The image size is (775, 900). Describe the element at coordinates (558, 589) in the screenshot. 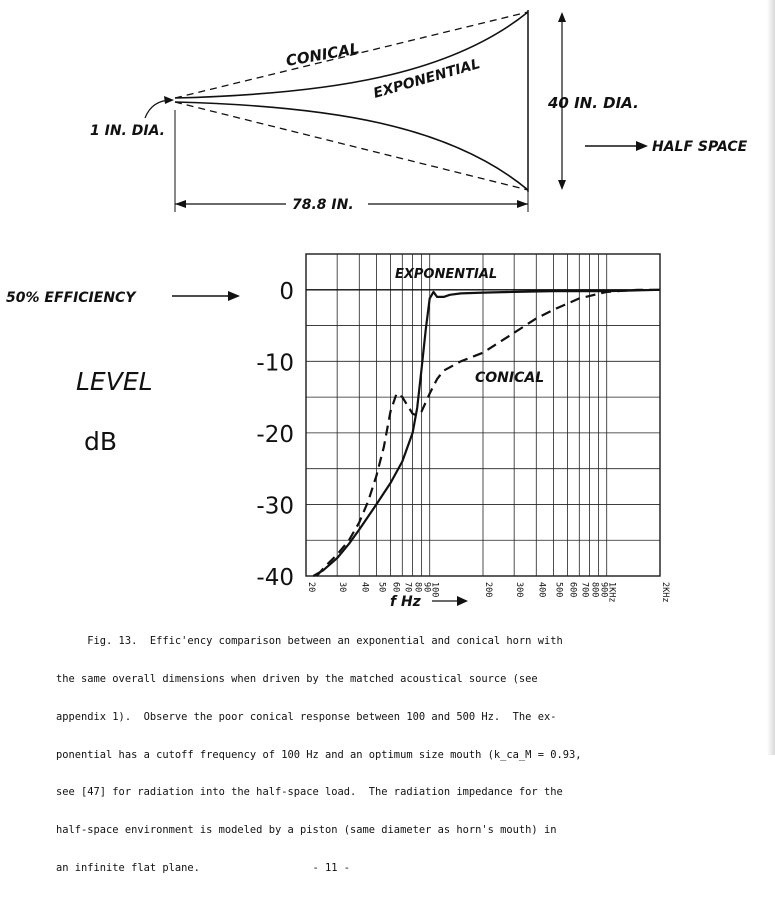

I see `x-tick-label: 500` at that location.